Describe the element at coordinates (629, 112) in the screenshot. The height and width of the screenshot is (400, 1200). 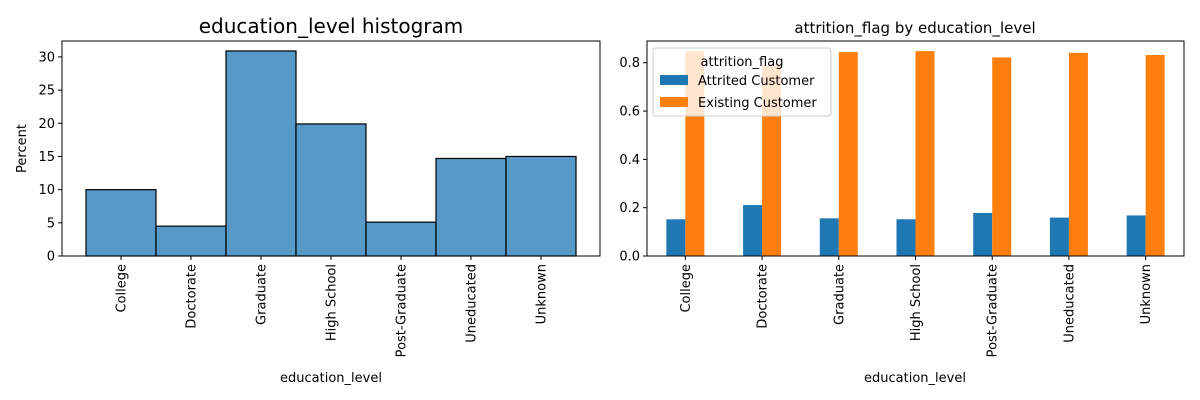
I see `y-tick-label: 0.6` at that location.